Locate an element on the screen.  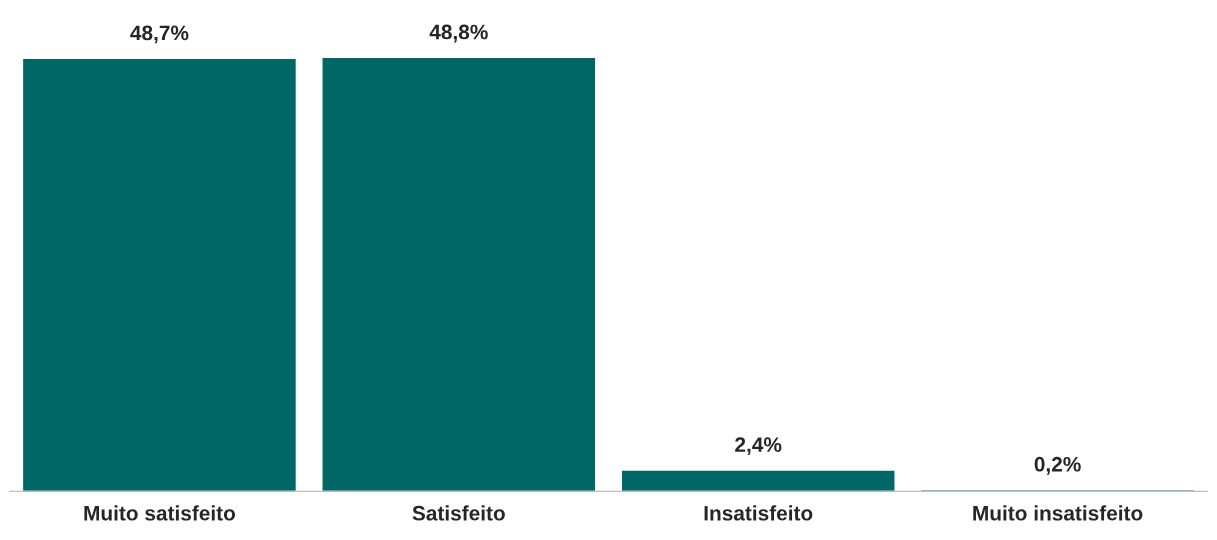
data-label: 0,2% is located at coordinates (1057, 465).